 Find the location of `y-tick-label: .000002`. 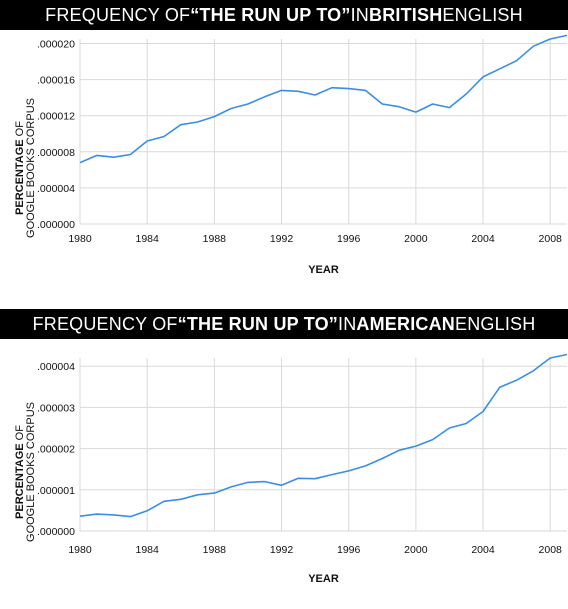

y-tick-label: .000002 is located at coordinates (56, 450).